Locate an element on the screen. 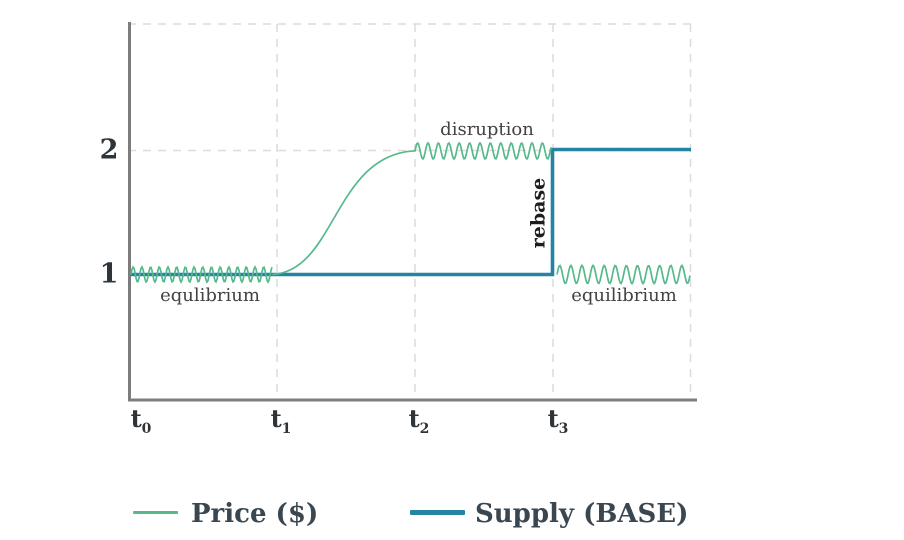  x-tick-t1: t1 is located at coordinates (281, 421).